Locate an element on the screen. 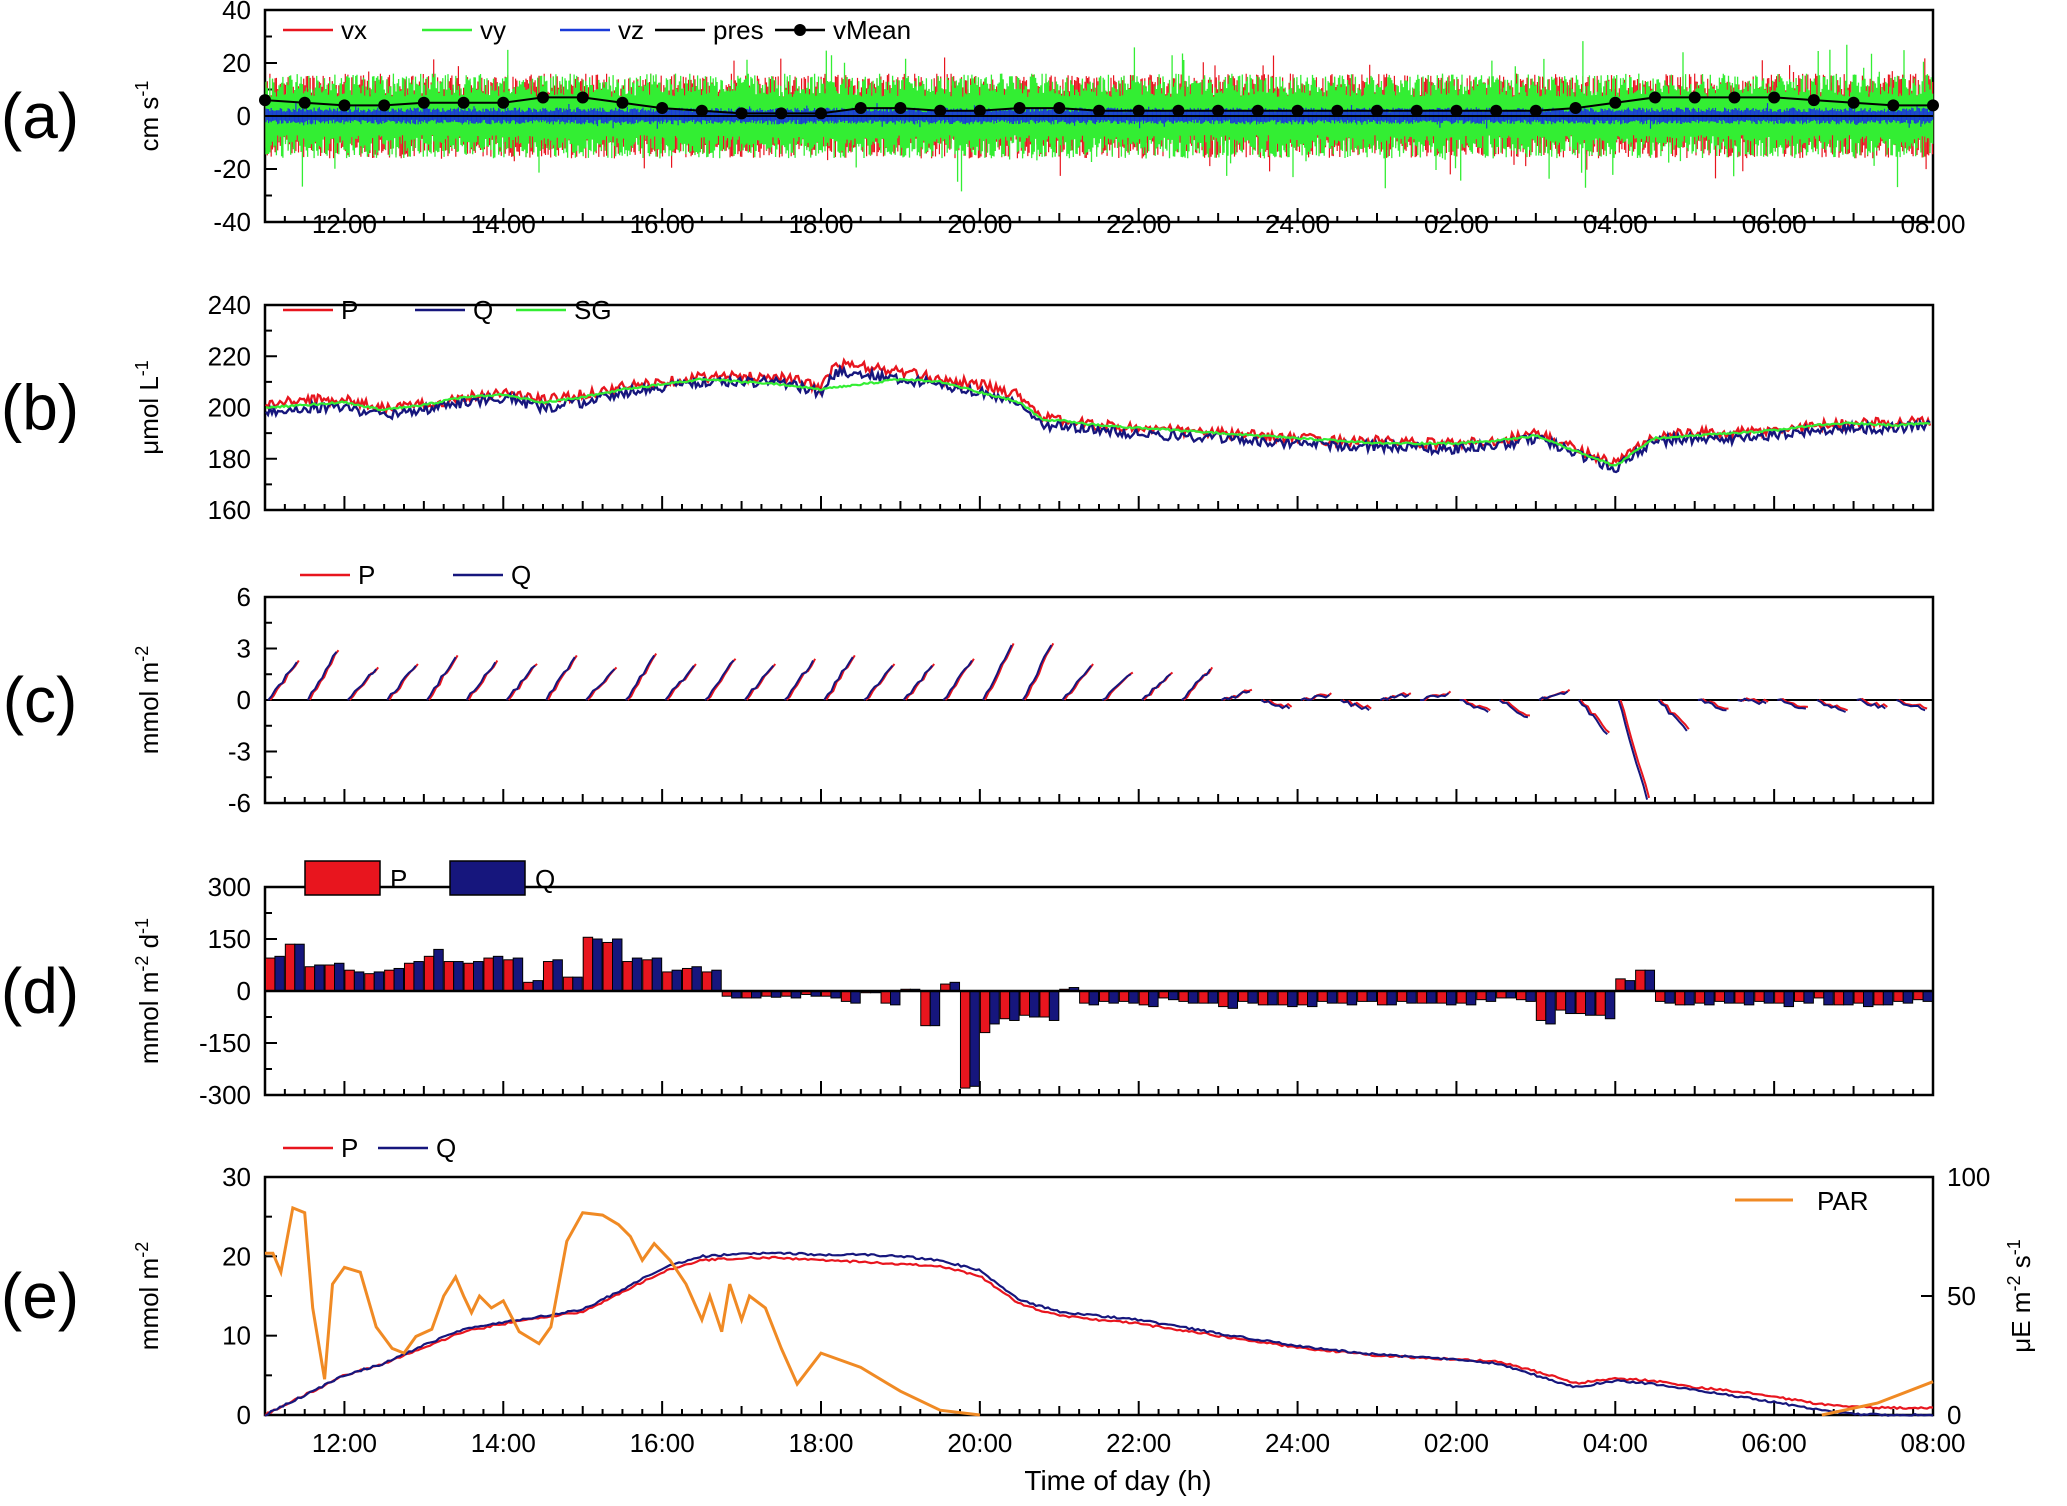  series-P is located at coordinates (1099, 1336).